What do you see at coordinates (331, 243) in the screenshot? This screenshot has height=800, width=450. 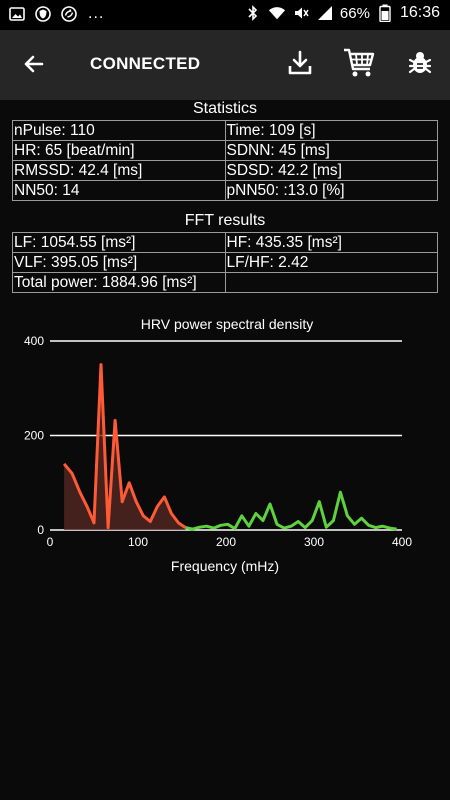 I see `fft-hf: HF: 435.35 [ms²]` at bounding box center [331, 243].